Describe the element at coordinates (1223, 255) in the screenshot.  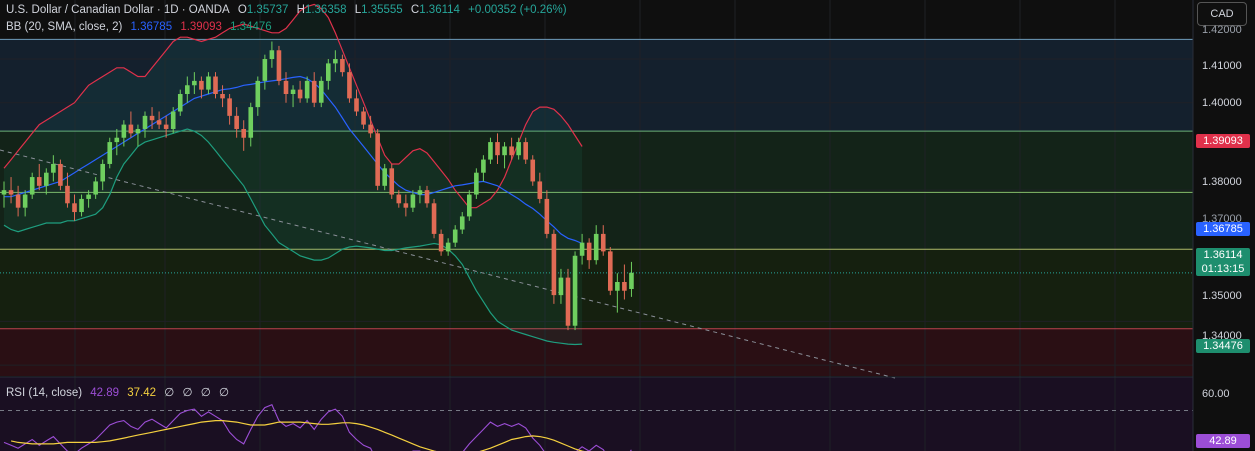
I see `last-price-value: 1.36114` at that location.